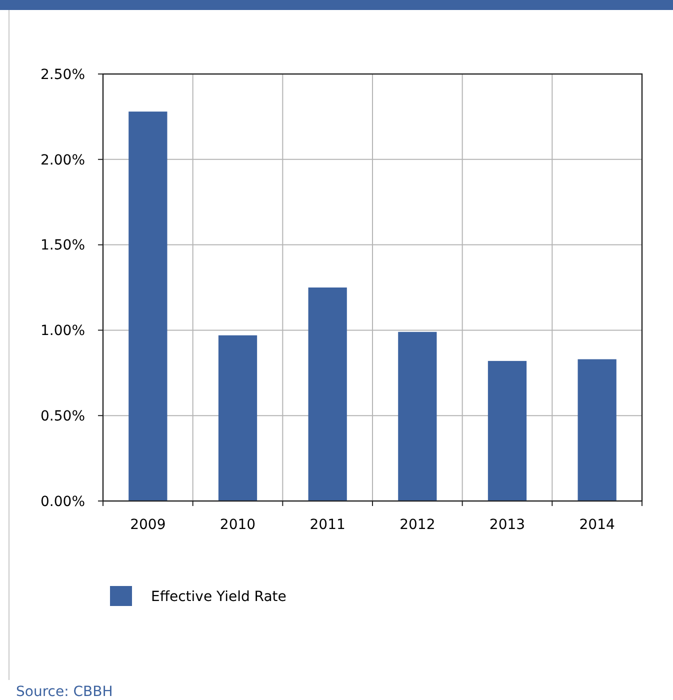 The height and width of the screenshot is (700, 673). I want to click on y-tick-label: 1.50%, so click(62, 246).